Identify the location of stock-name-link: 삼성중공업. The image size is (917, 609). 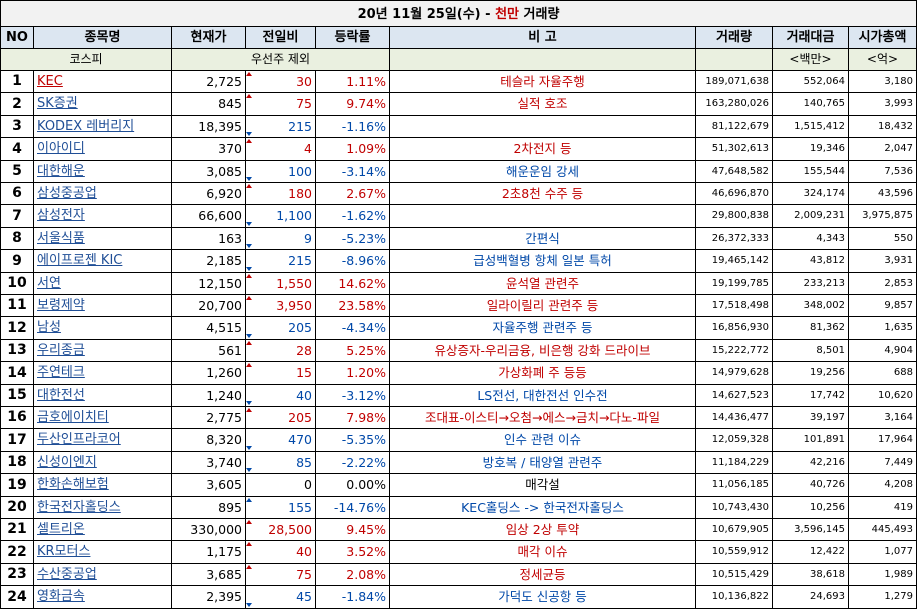
(67, 193).